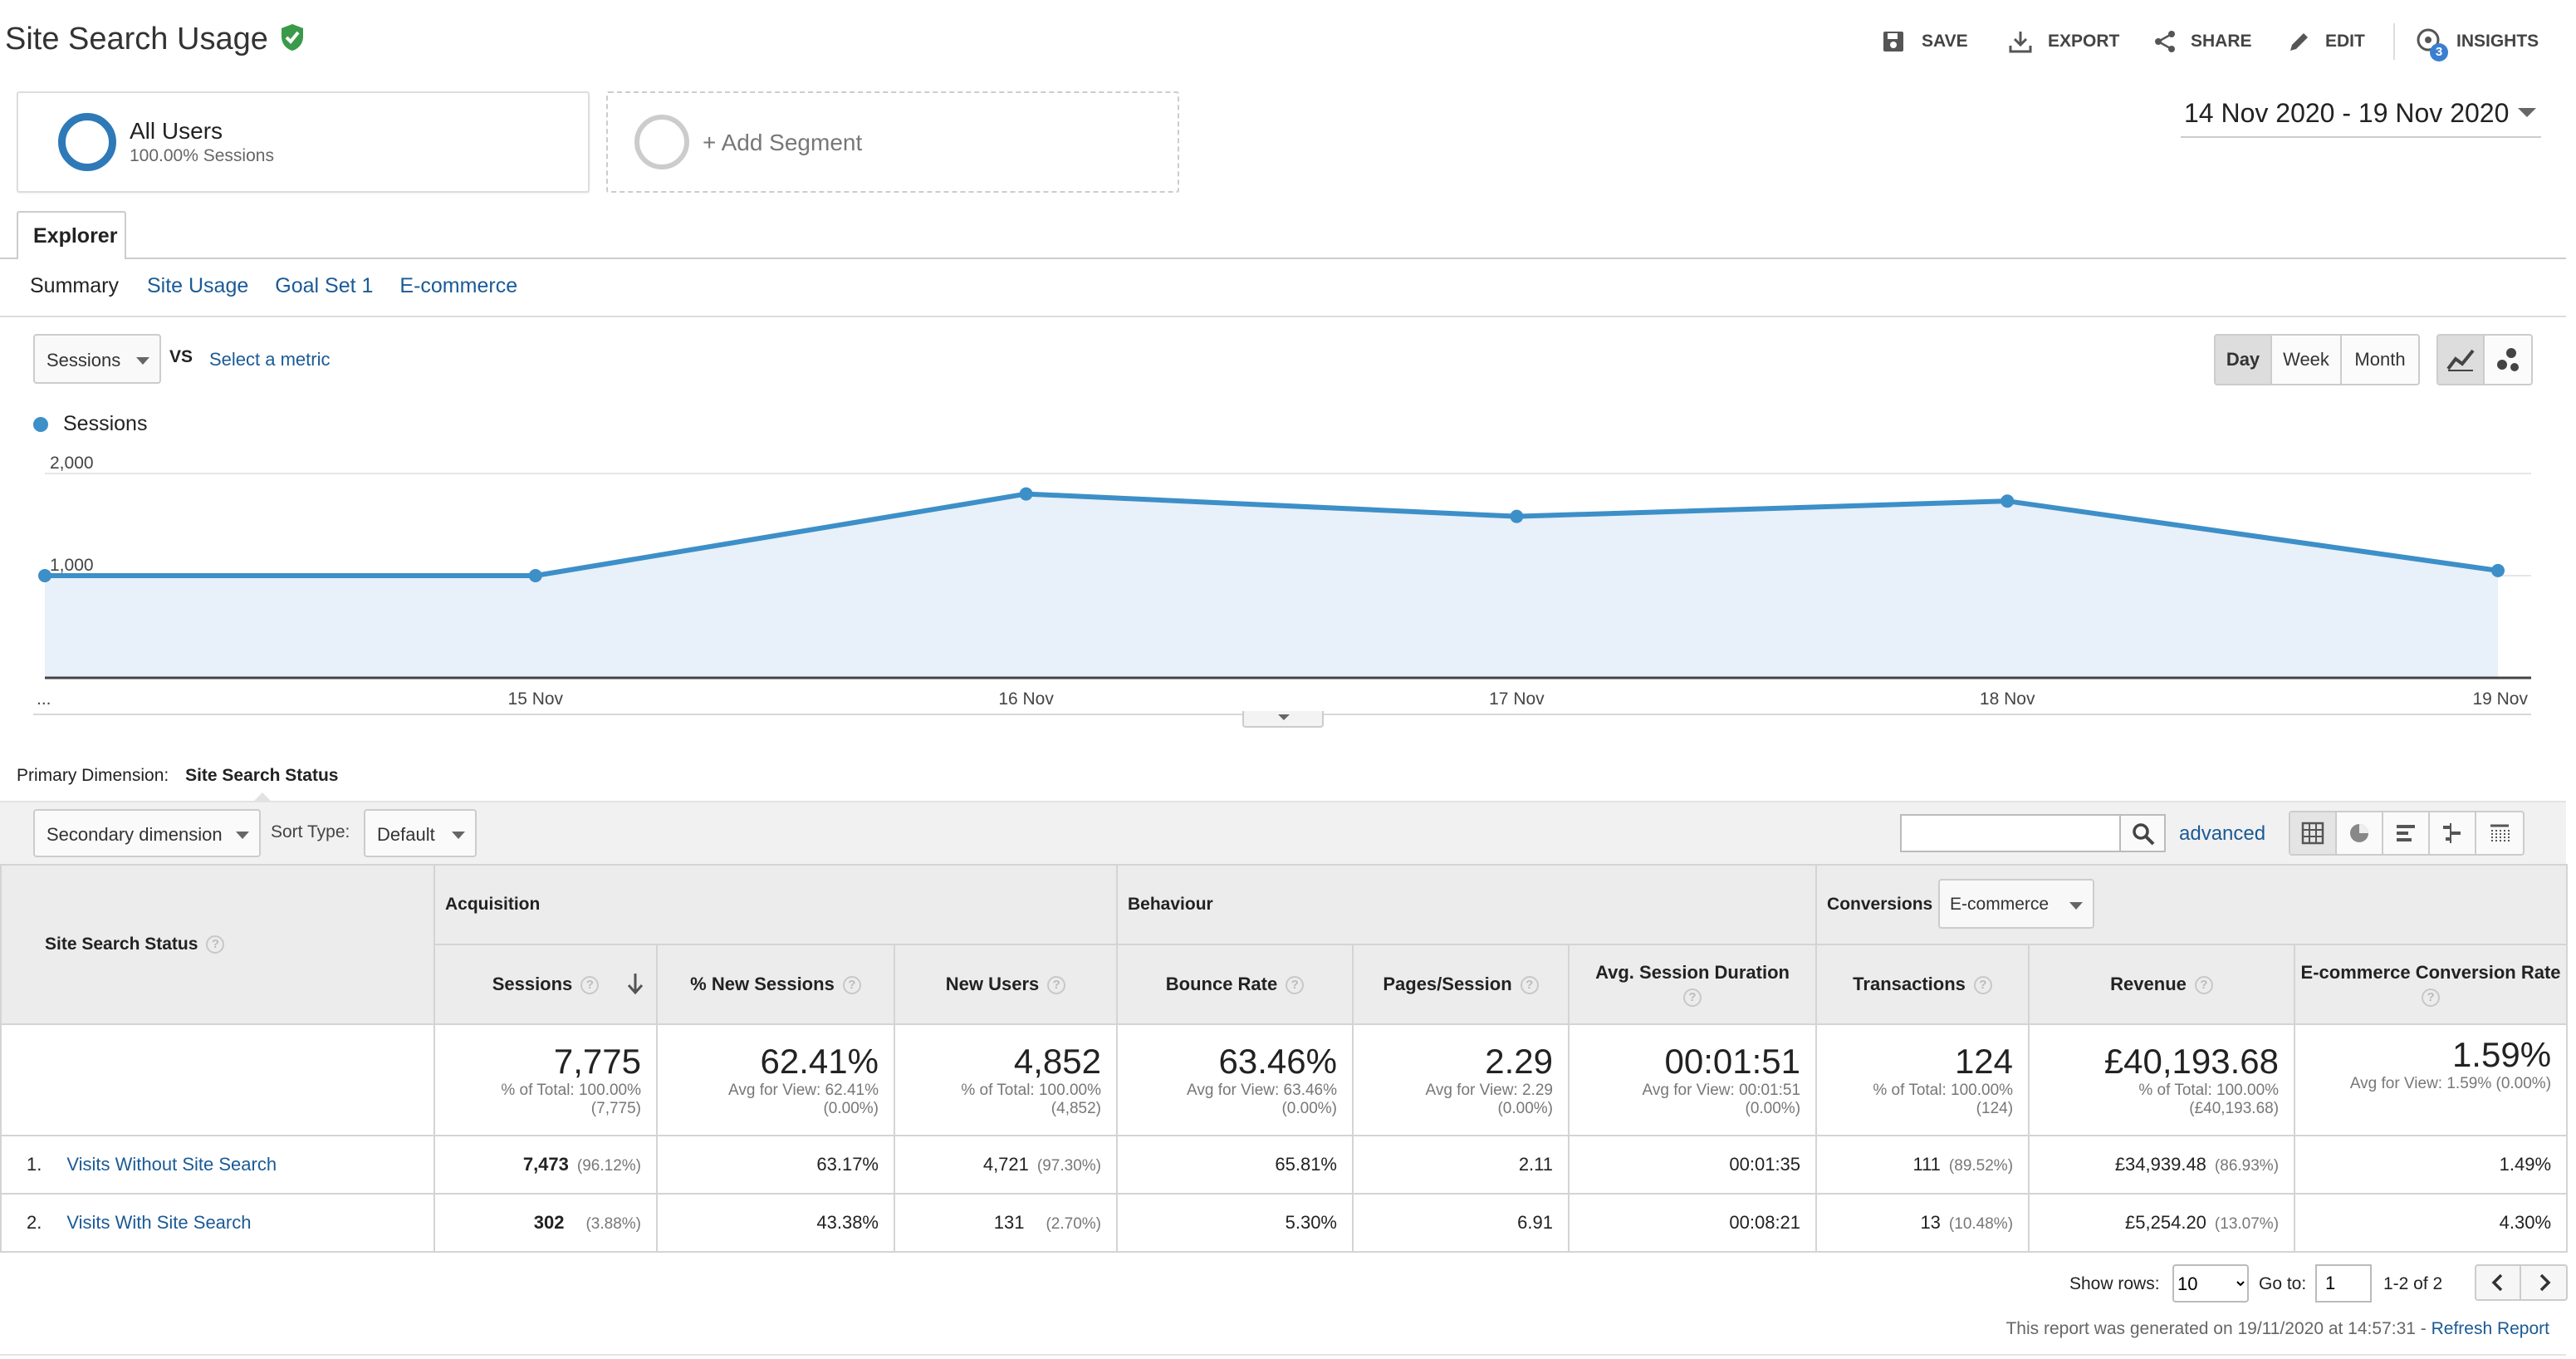 This screenshot has height=1359, width=2576. Describe the element at coordinates (2084, 41) in the screenshot. I see `export-label: EXPORT` at that location.